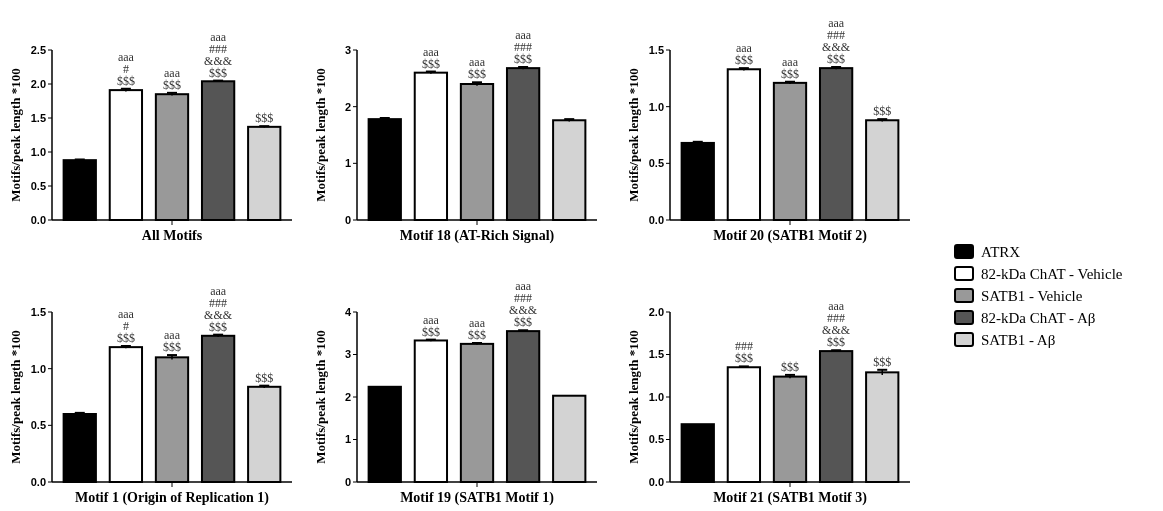  Describe the element at coordinates (790, 498) in the screenshot. I see `x-axis-title: Motif 21 (SATB1 Motif 3)` at that location.